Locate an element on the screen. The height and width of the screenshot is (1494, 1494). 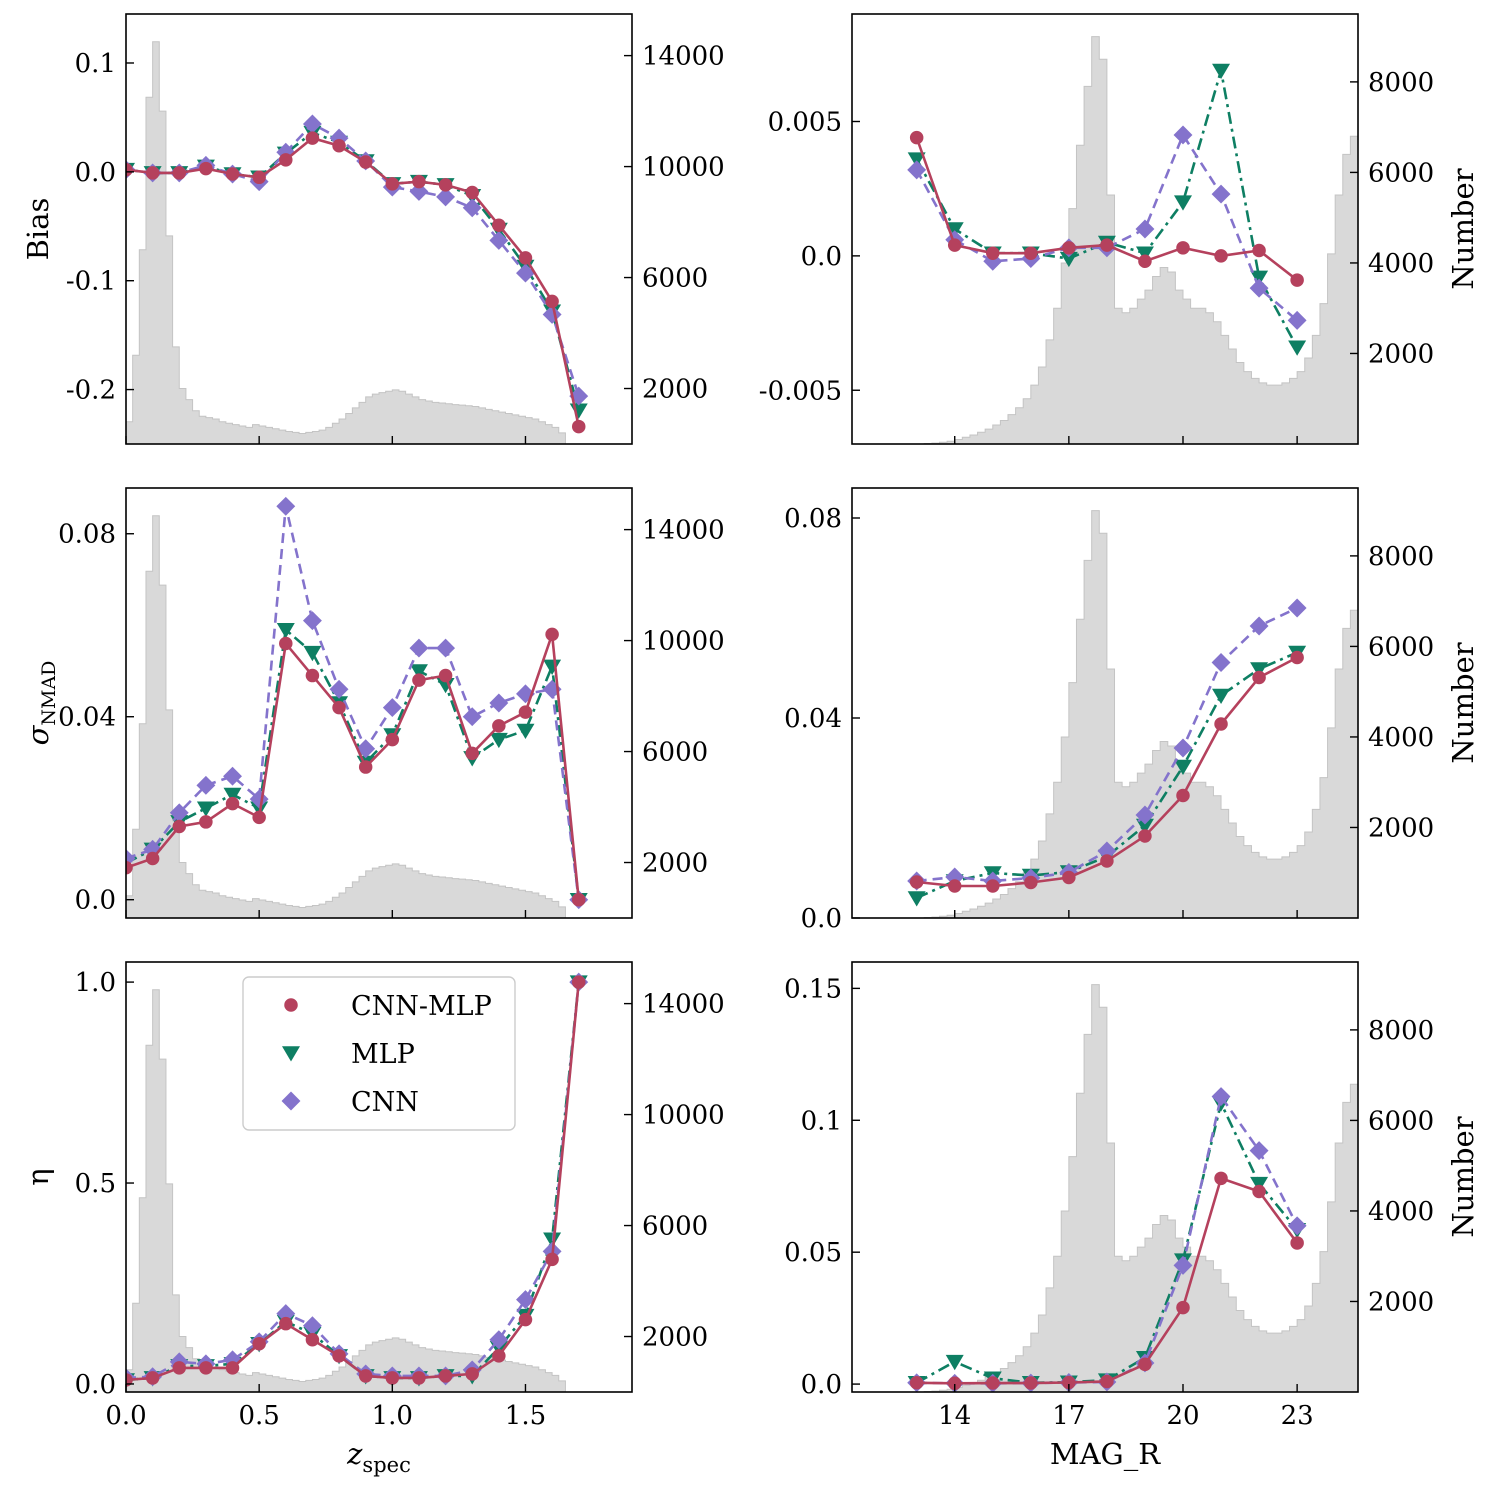
y2-axis-label: Number is located at coordinates (1463, 1176).